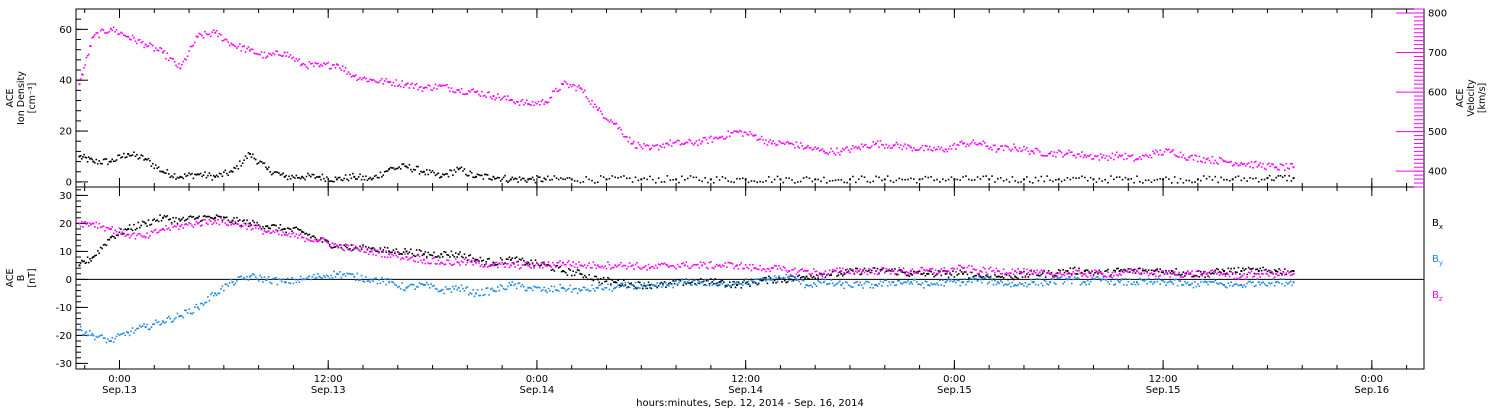  Describe the element at coordinates (1437, 296) in the screenshot. I see `legend-z: Bz` at that location.